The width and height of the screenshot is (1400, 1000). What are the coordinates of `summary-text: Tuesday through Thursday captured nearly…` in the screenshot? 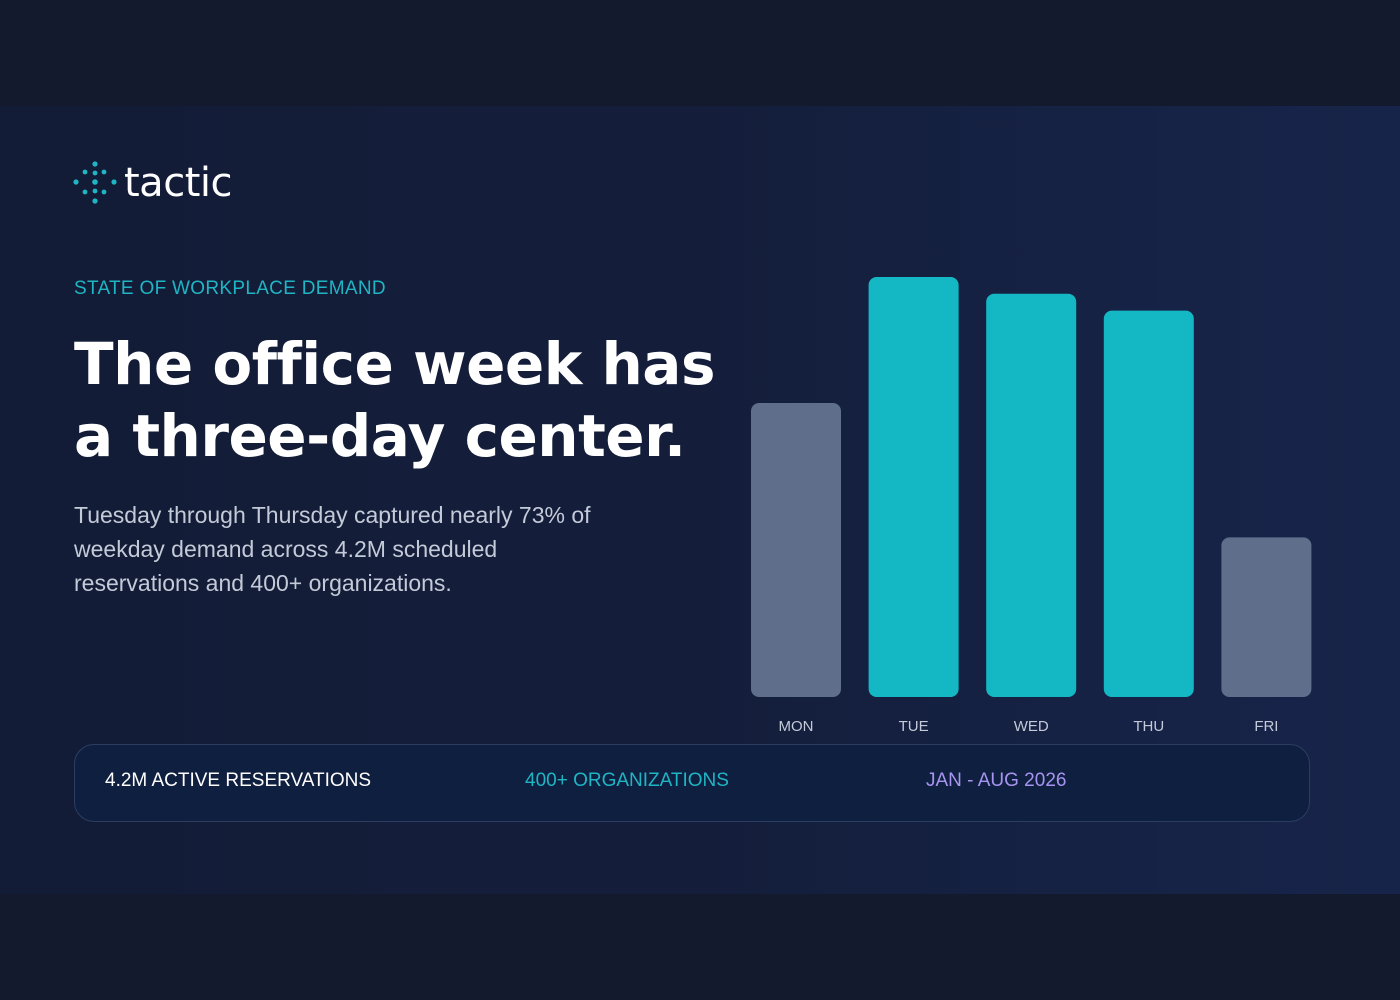 It's located at (374, 549).